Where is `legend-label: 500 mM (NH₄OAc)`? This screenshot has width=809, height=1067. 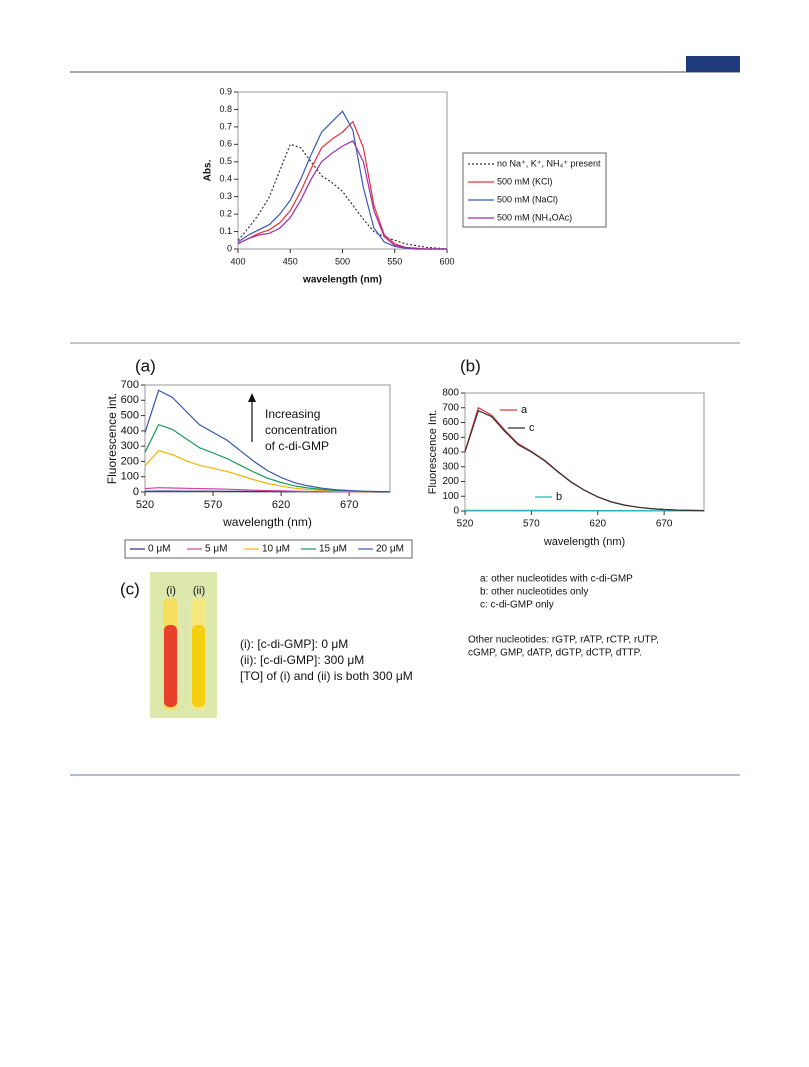
legend-label: 500 mM (NH₄OAc) is located at coordinates (534, 217).